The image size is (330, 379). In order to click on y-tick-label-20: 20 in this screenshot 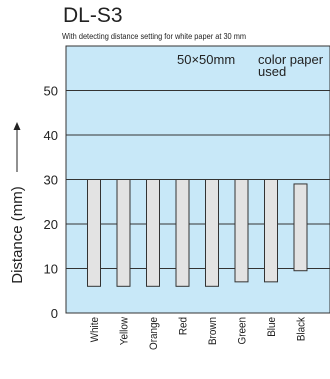, I will do `click(51, 224)`.